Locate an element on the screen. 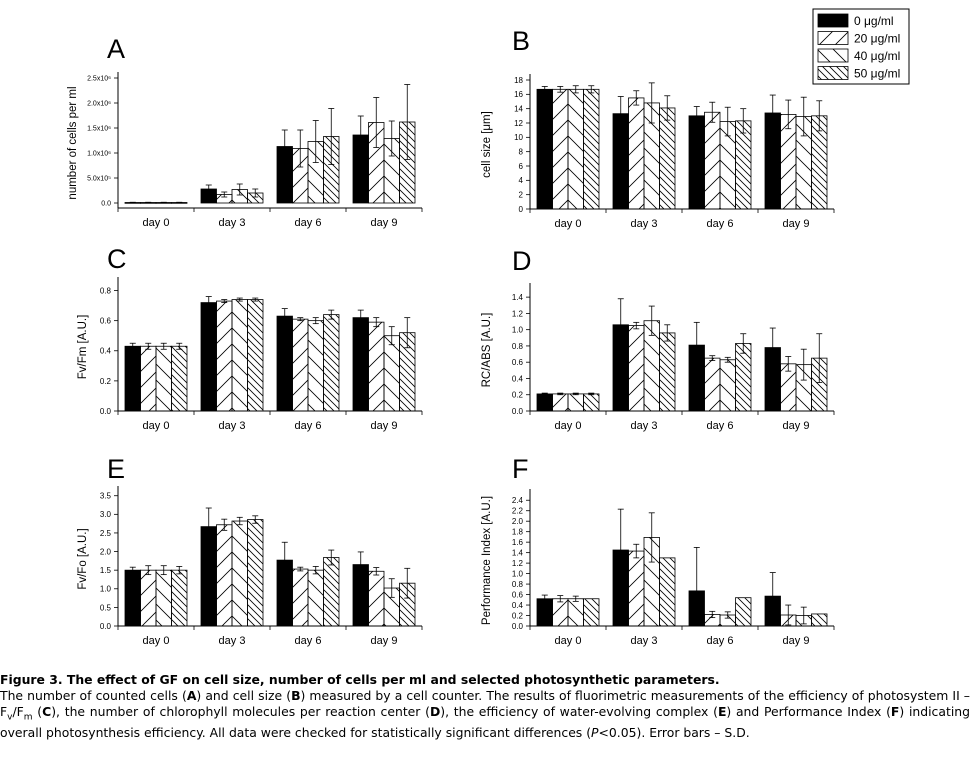 The width and height of the screenshot is (974, 777). panel-letter: D is located at coordinates (522, 261).